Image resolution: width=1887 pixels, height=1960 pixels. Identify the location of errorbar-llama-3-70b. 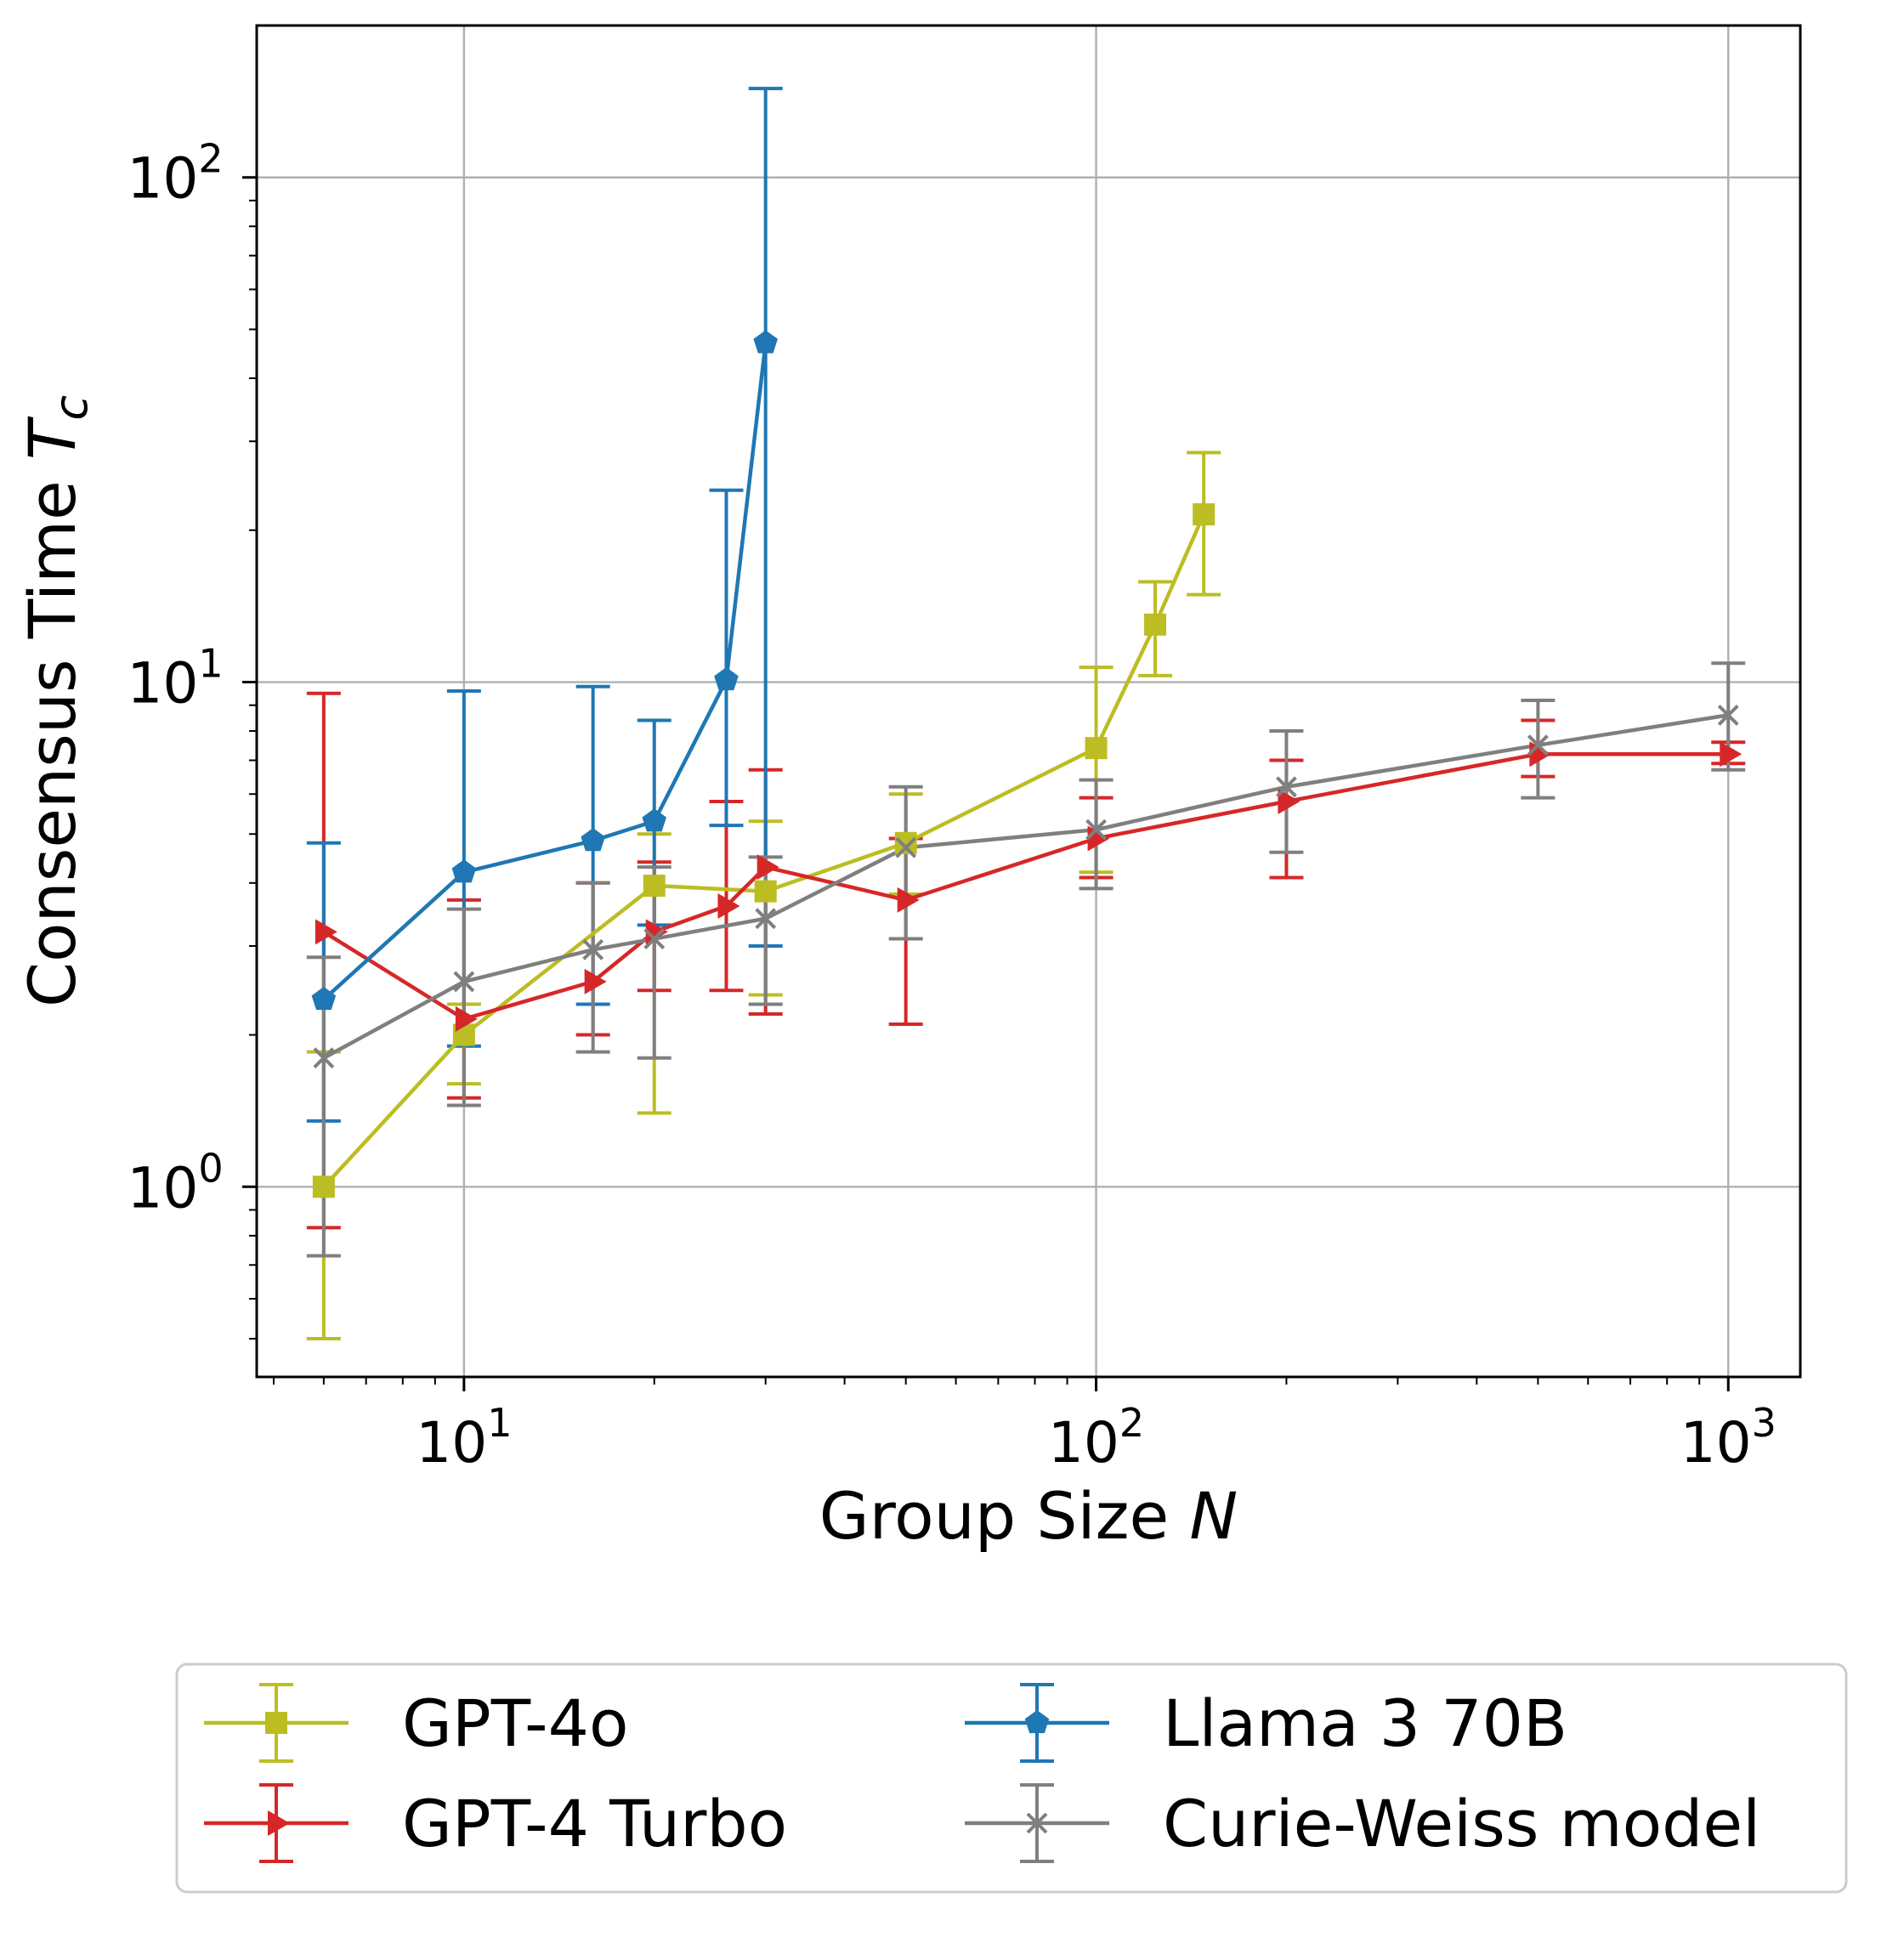
(726, 658).